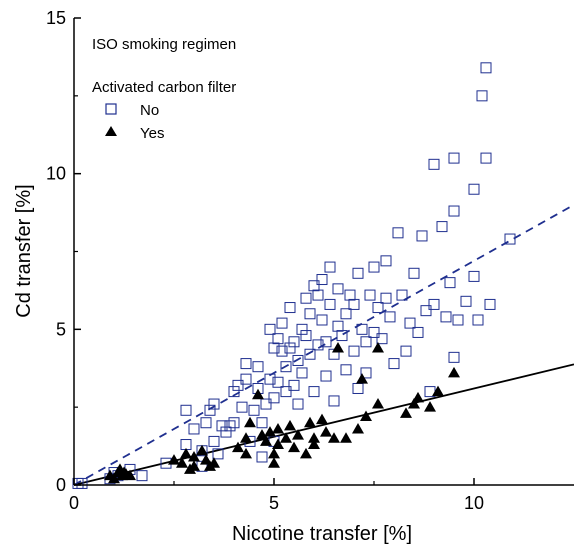 The height and width of the screenshot is (554, 574). What do you see at coordinates (61, 329) in the screenshot?
I see `y-tick-label: 5` at bounding box center [61, 329].